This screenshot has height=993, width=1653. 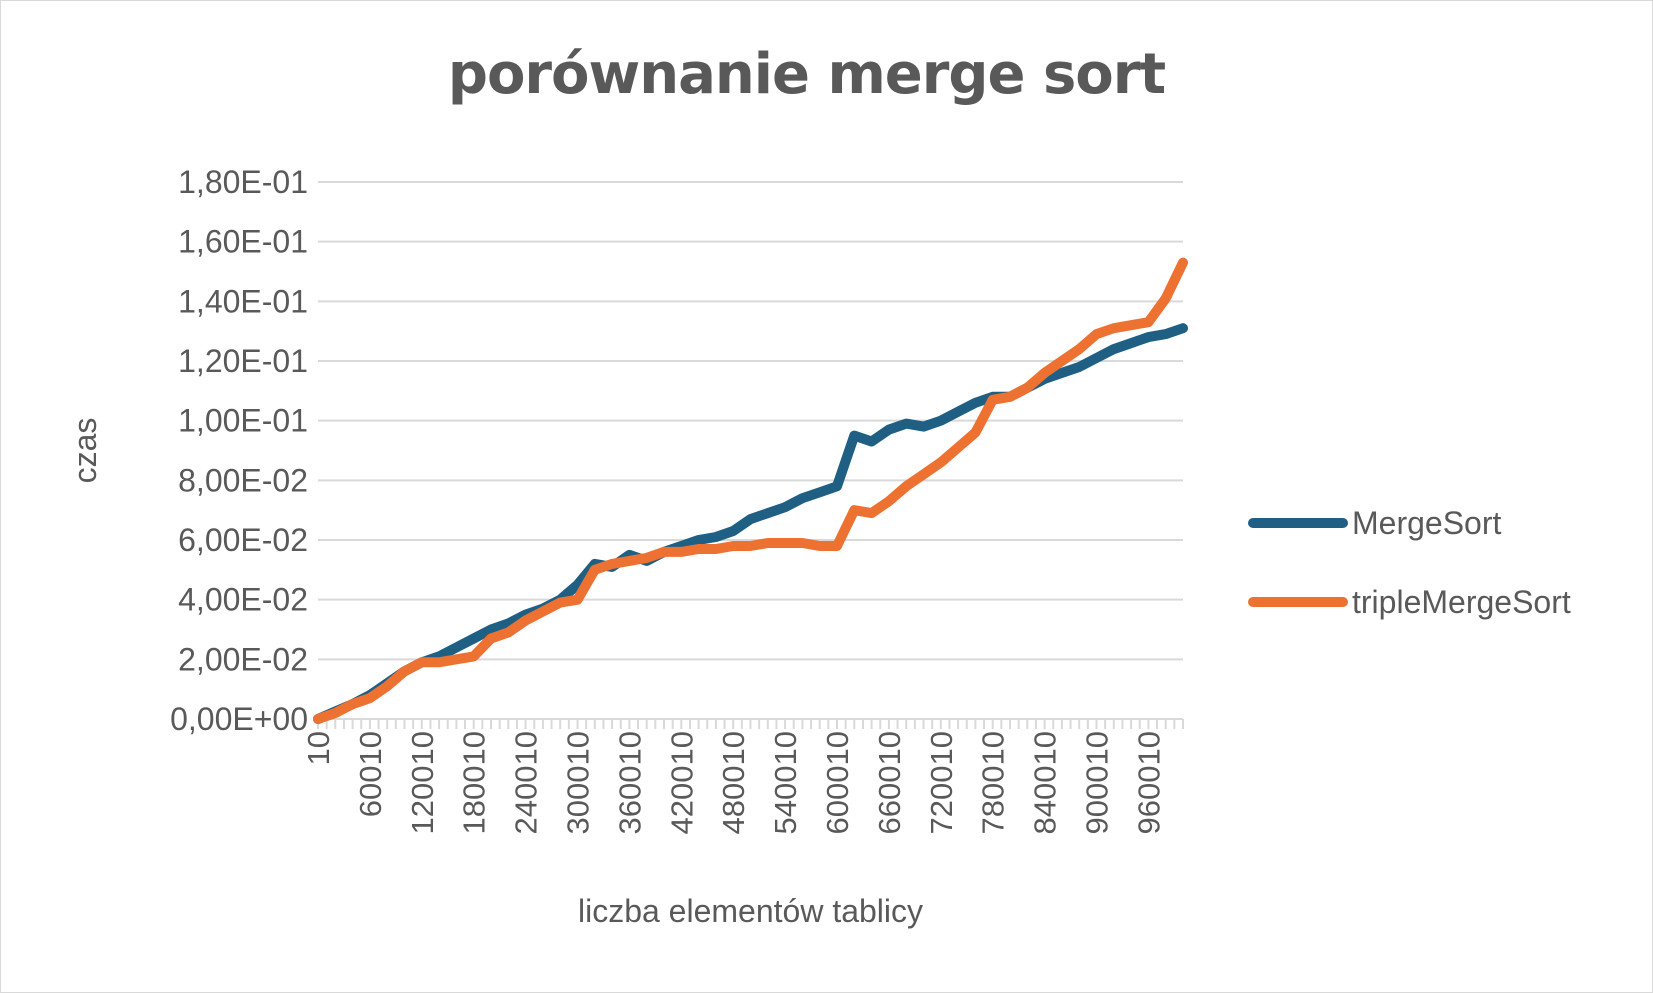 I want to click on y-tick-label: 0,00E+00, so click(x=239, y=719).